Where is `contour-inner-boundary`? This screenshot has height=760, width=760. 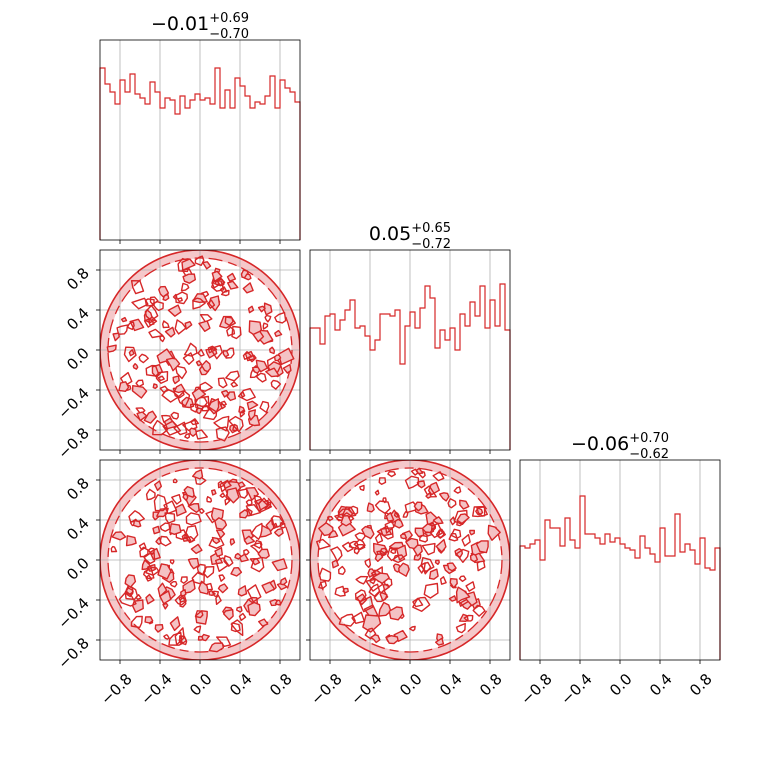 contour-inner-boundary is located at coordinates (200, 560).